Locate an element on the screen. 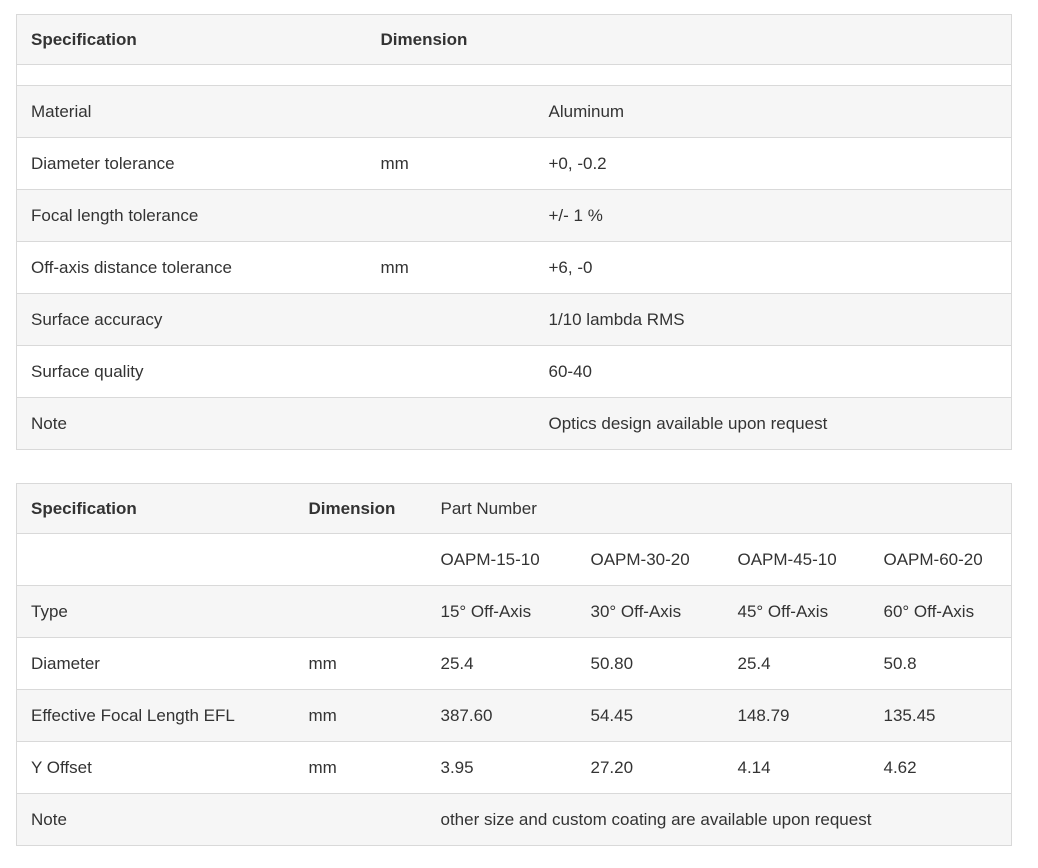 This screenshot has height=868, width=1038. spec-cell: Diameter tolerance is located at coordinates (103, 163).